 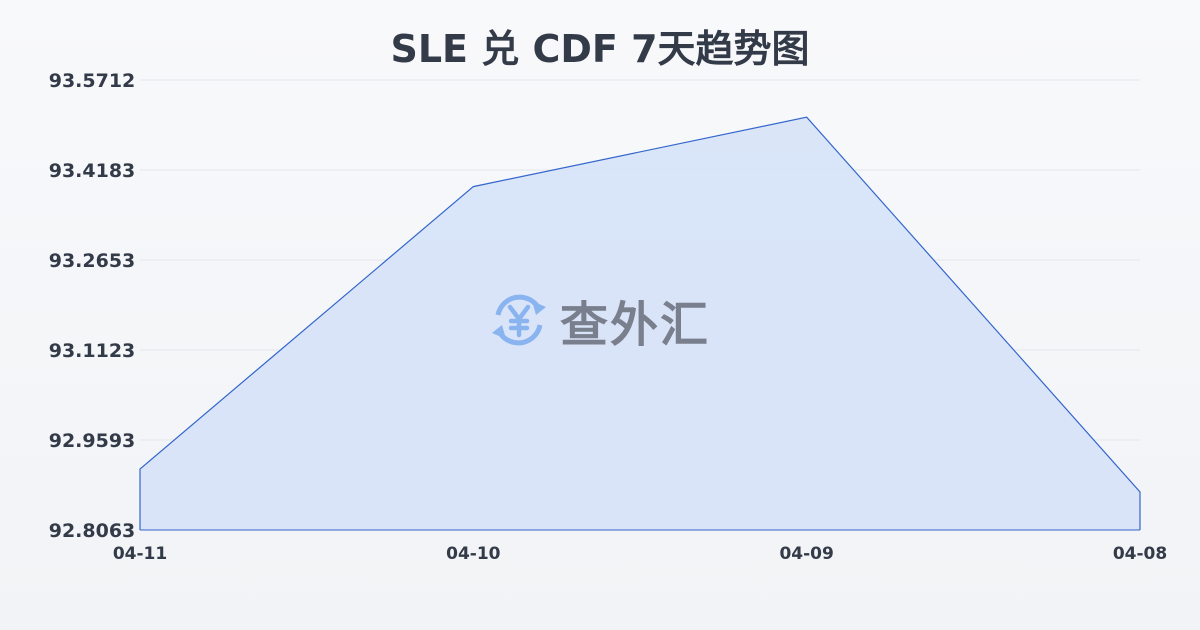 What do you see at coordinates (600, 49) in the screenshot?
I see `chart-title: SLE 兑 CDF 7天趋势图` at bounding box center [600, 49].